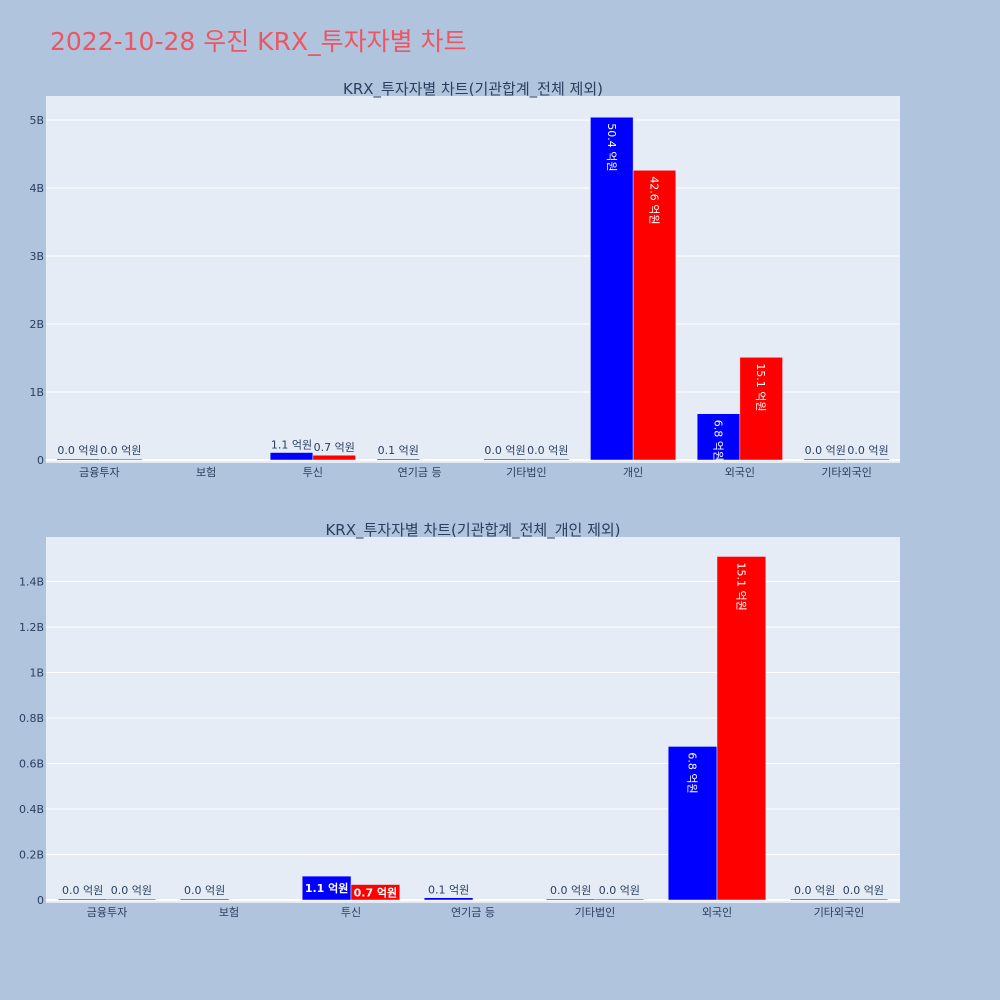 This screenshot has width=1000, height=1000. What do you see at coordinates (351, 912) in the screenshot?
I see `chart-2-x-tick-label: 투신` at bounding box center [351, 912].